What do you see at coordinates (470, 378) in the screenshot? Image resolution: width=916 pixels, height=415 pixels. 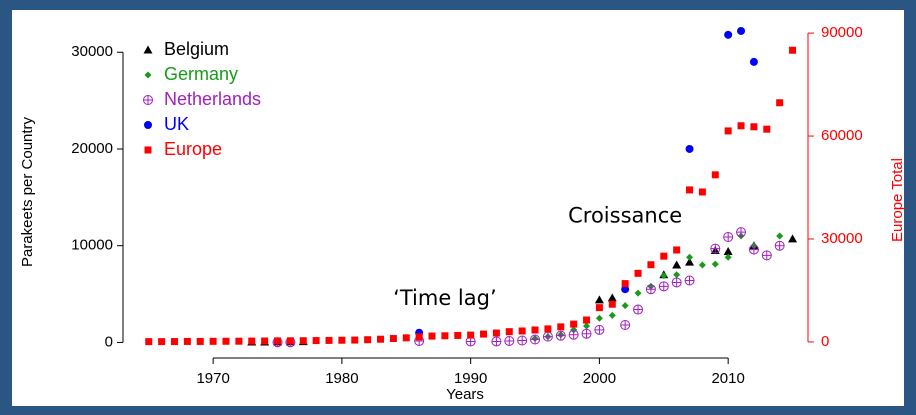 I see `x-tick-label: 1990` at bounding box center [470, 378].